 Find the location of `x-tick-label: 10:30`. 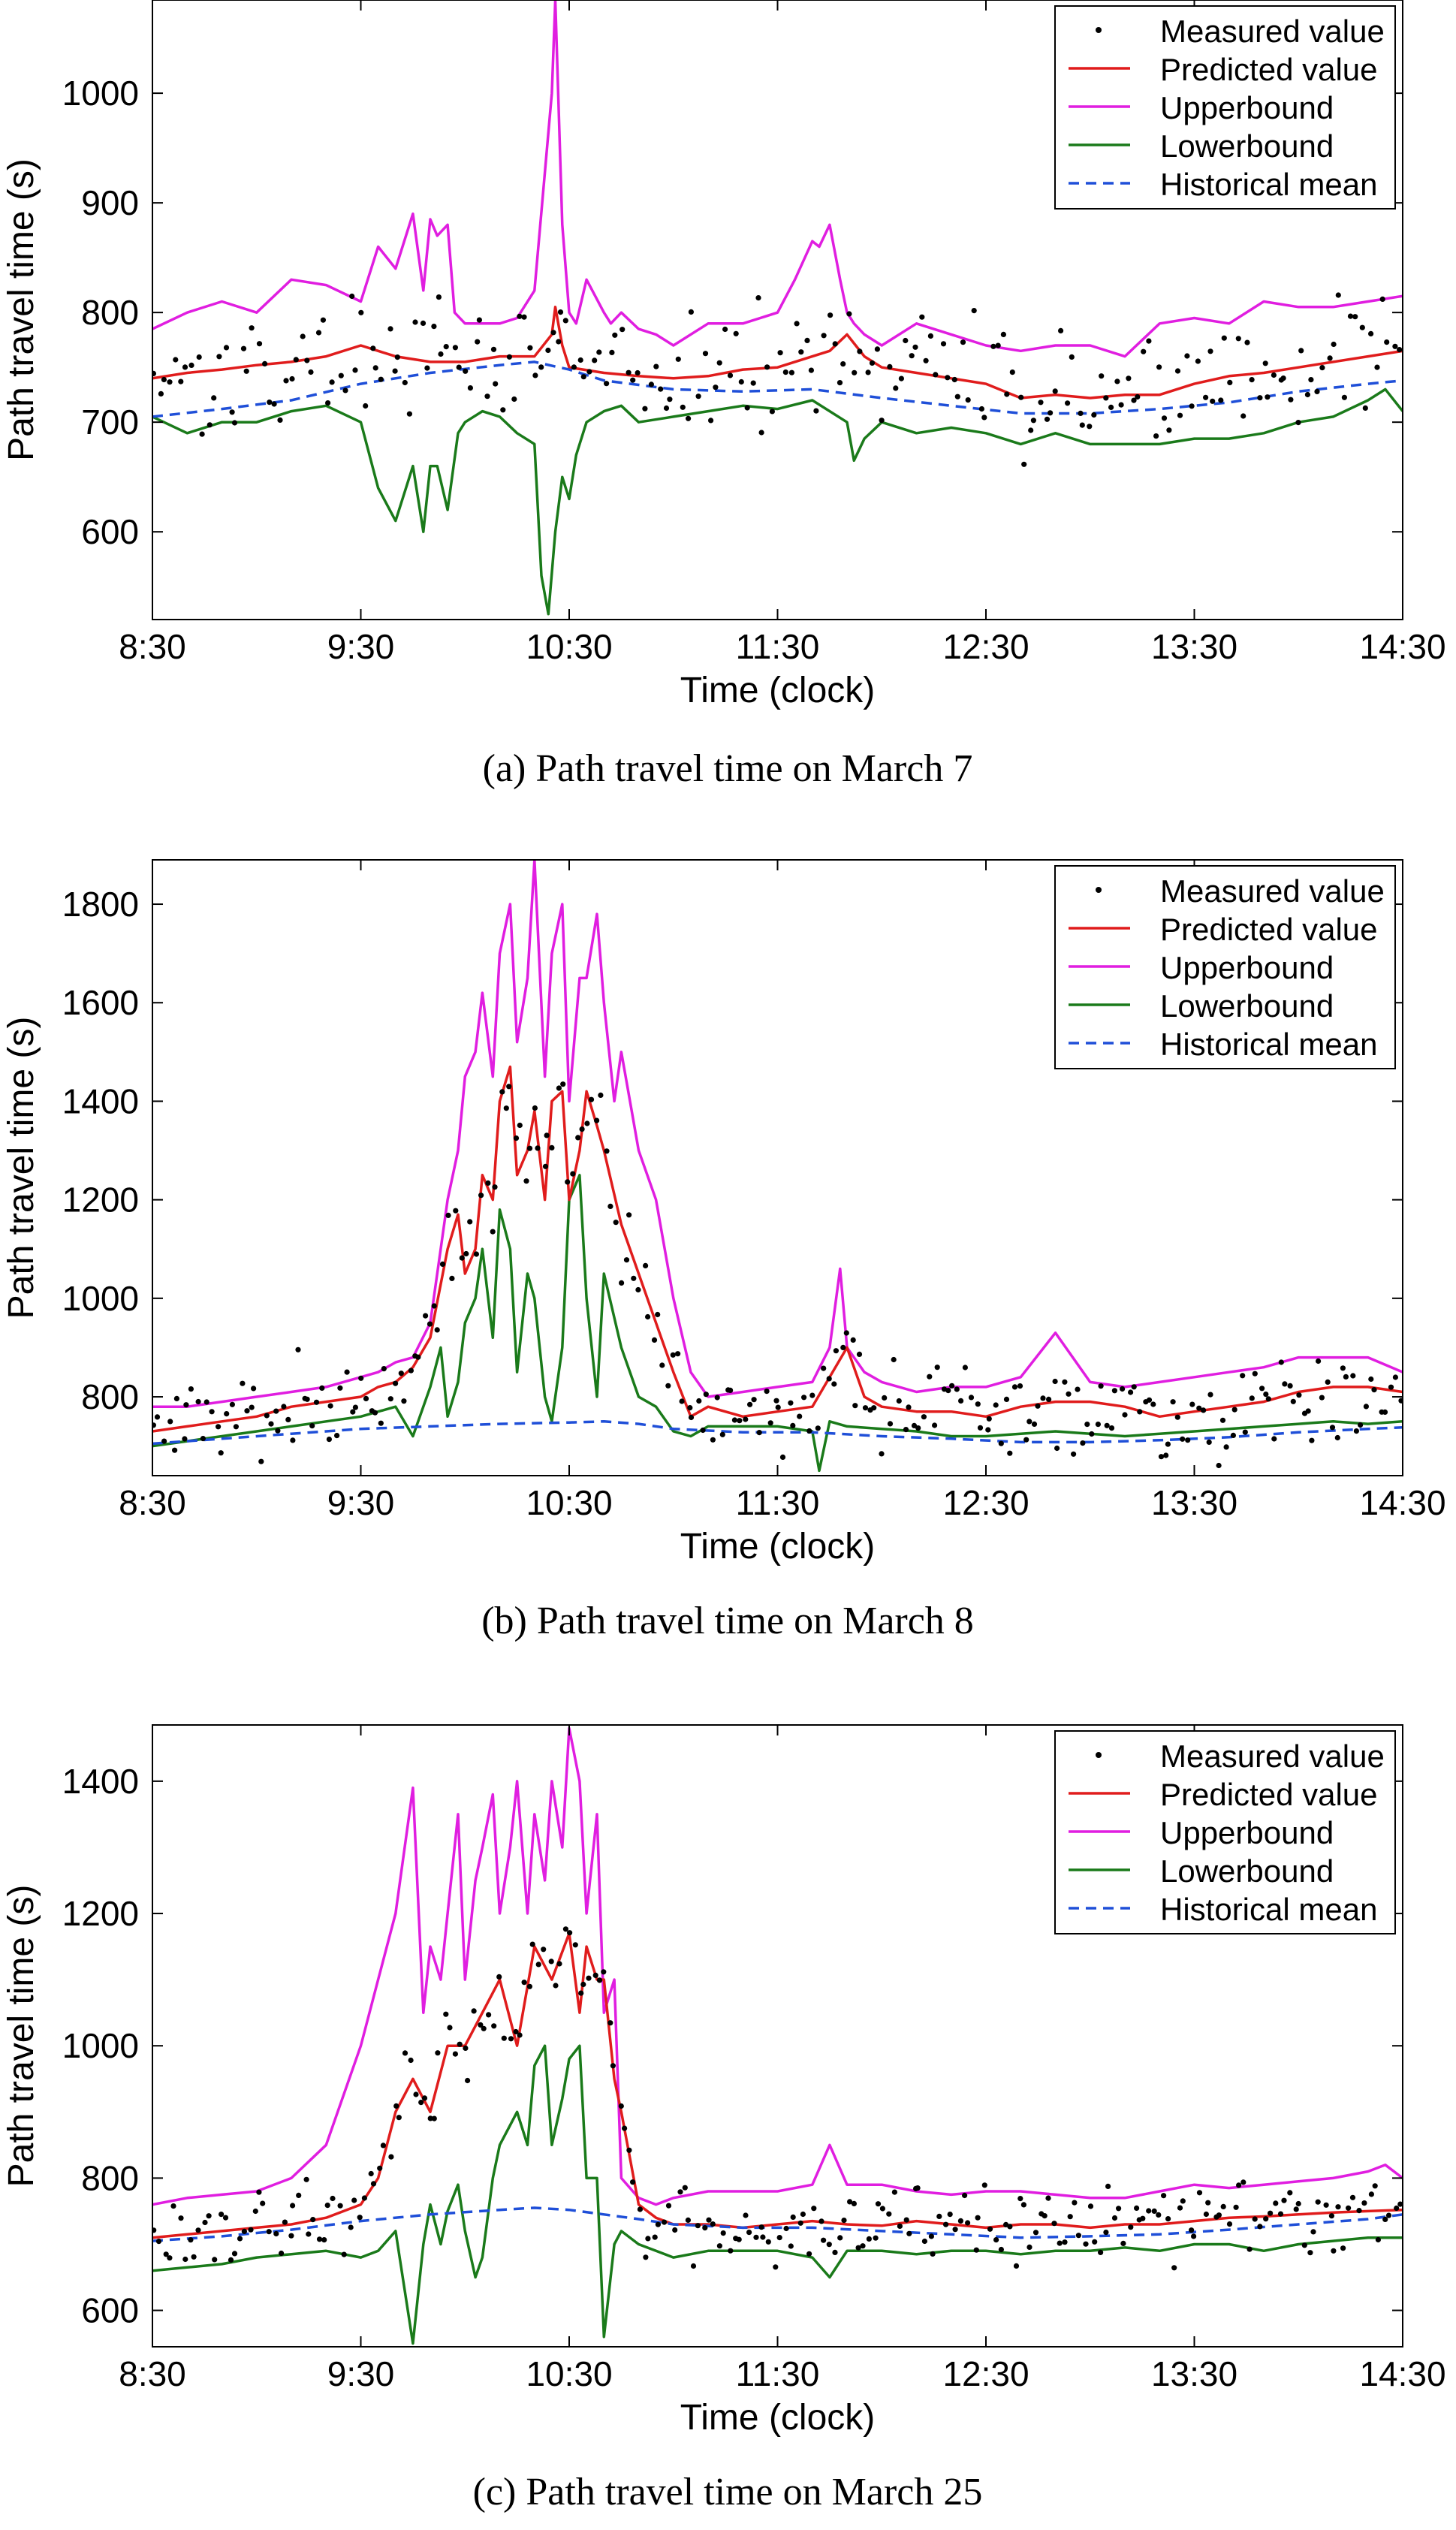

x-tick-label: 10:30 is located at coordinates (569, 2373).